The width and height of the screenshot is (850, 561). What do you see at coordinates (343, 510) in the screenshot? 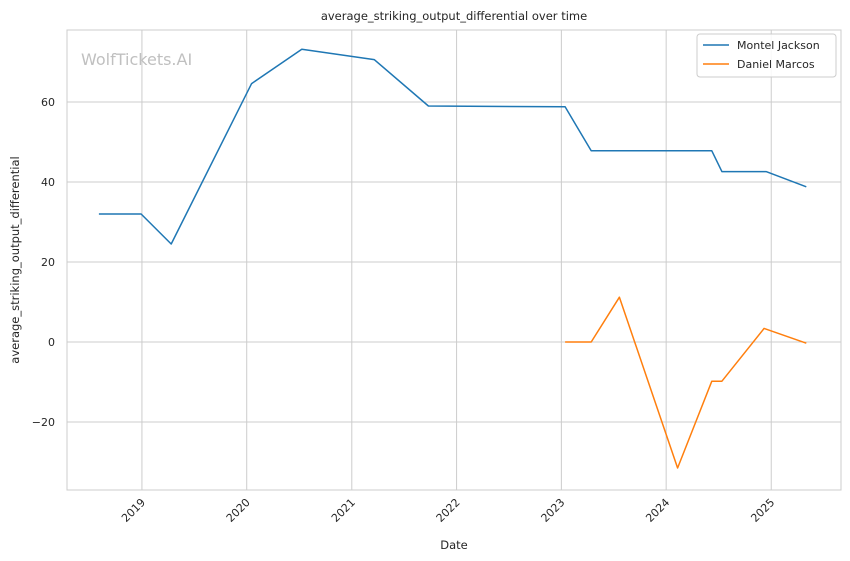
I see `x-tick-label: 2021` at bounding box center [343, 510].